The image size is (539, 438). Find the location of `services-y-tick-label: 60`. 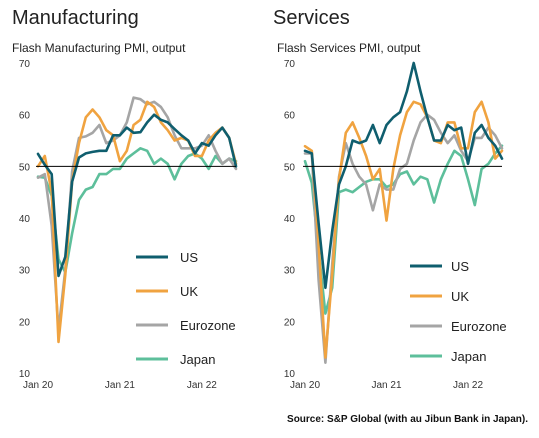

services-y-tick-label: 60 is located at coordinates (290, 116).